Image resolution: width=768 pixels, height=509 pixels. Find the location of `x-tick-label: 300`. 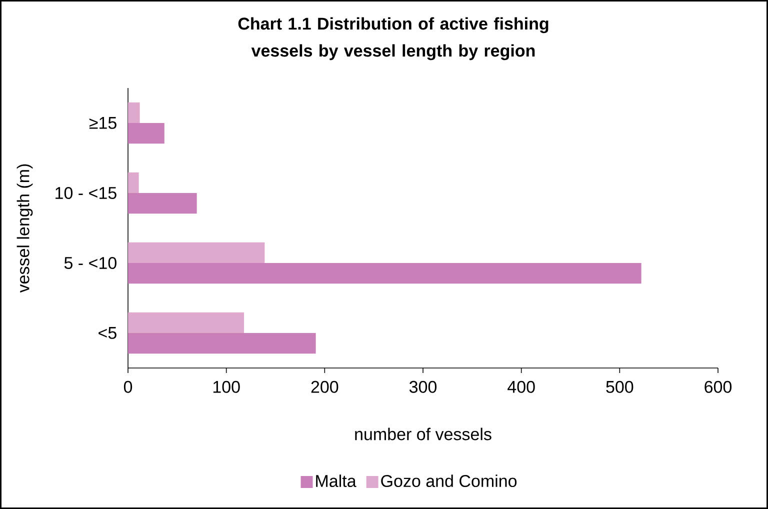

x-tick-label: 300 is located at coordinates (423, 386).